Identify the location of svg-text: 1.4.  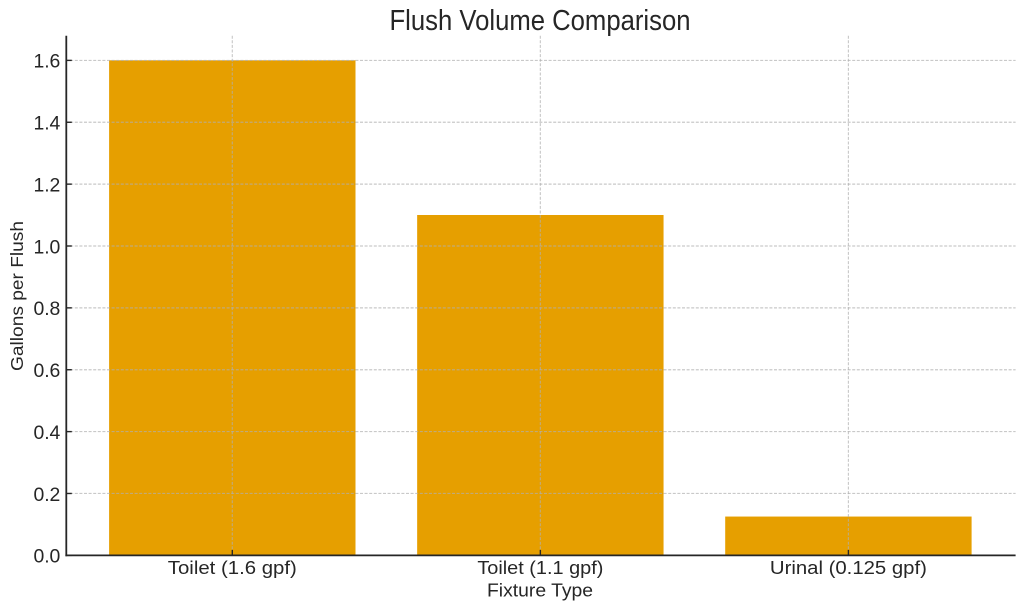
(47, 124).